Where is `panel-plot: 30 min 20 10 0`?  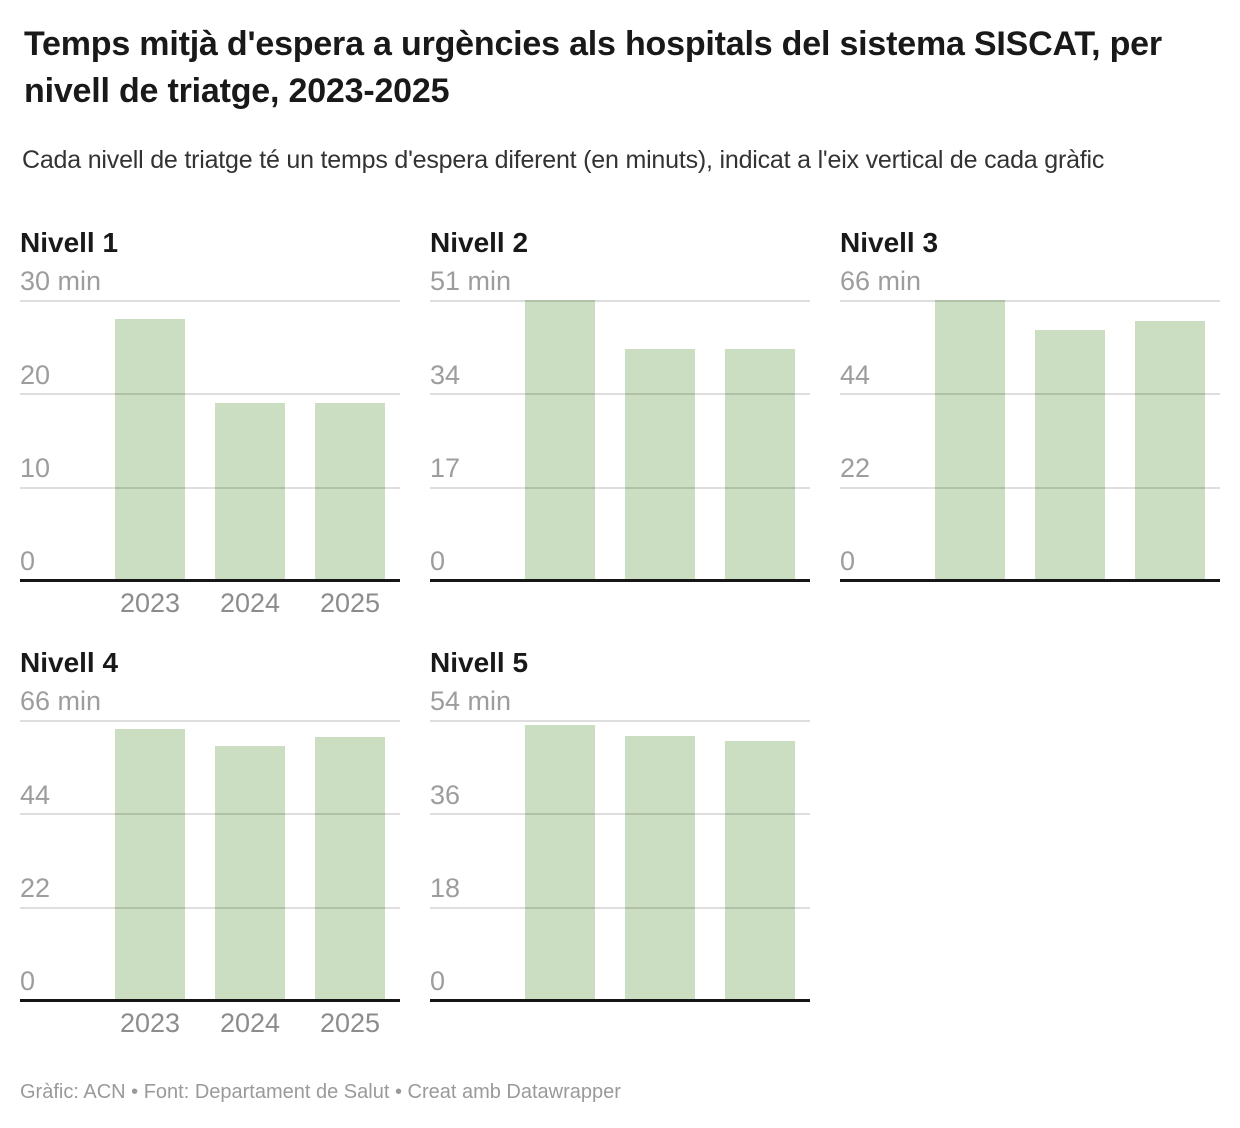
panel-plot: 30 min 20 10 0 is located at coordinates (210, 424).